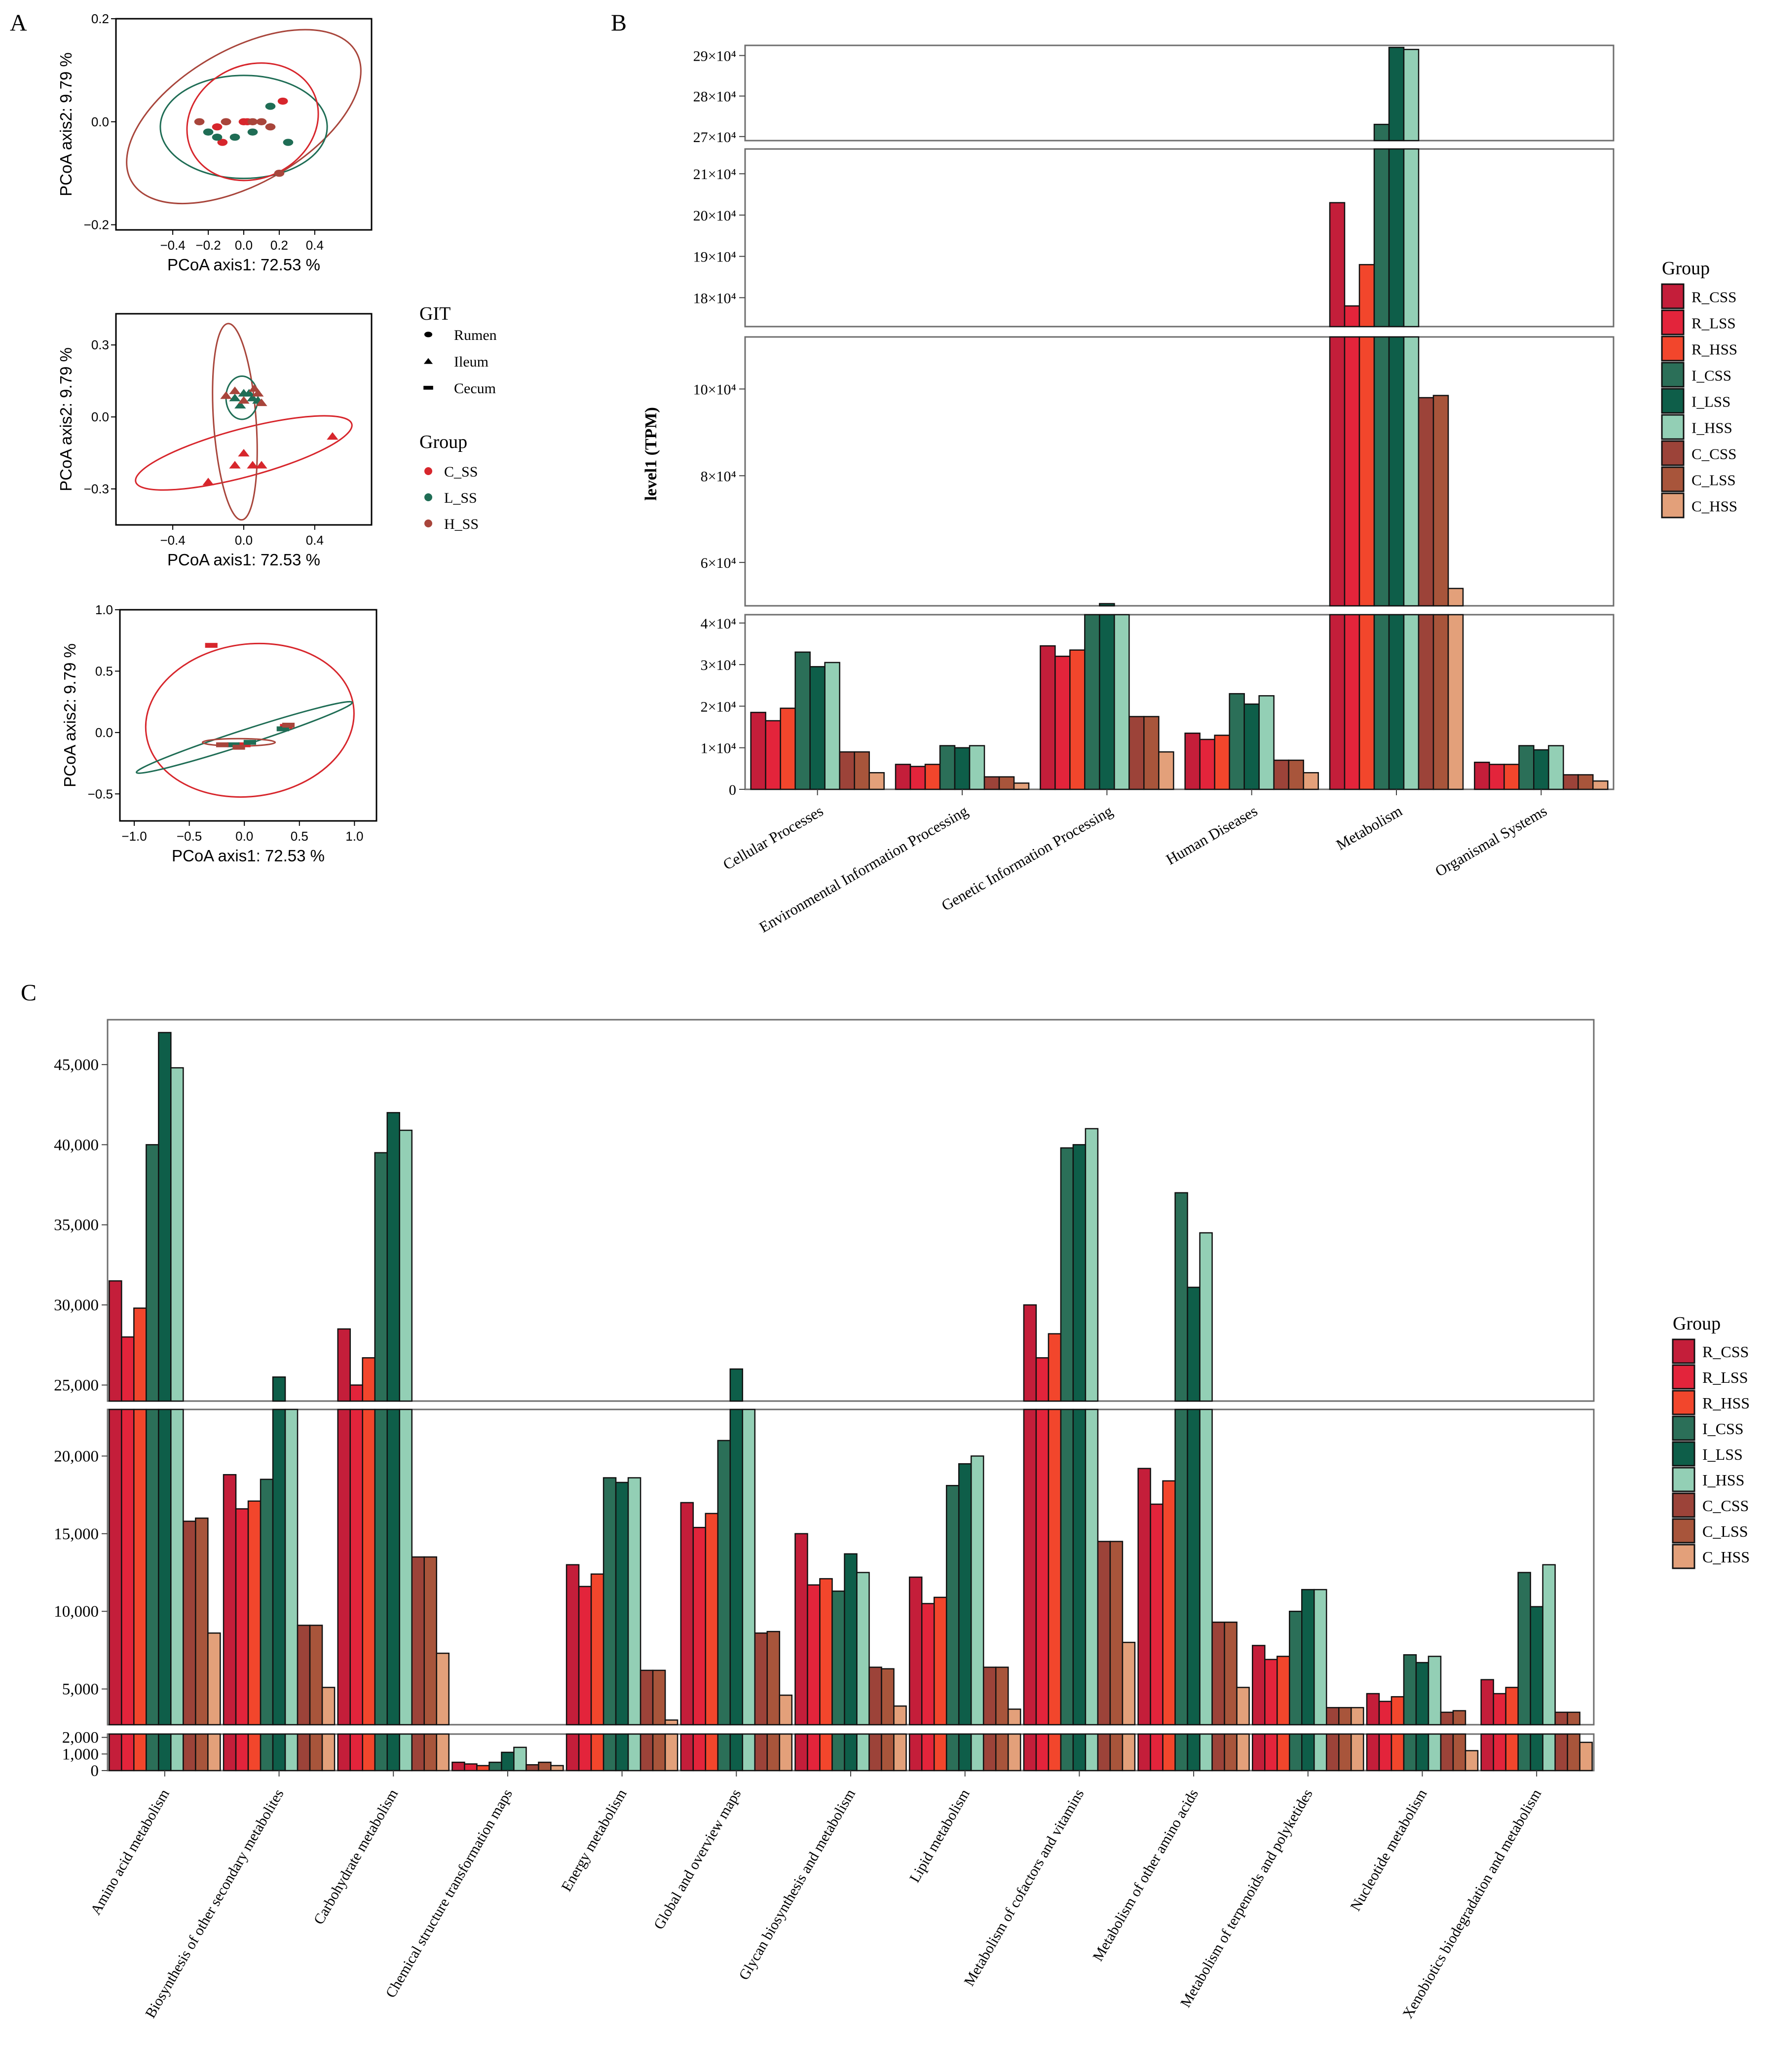  What do you see at coordinates (80, 1738) in the screenshot?
I see `y-tick-label: 2,000` at bounding box center [80, 1738].